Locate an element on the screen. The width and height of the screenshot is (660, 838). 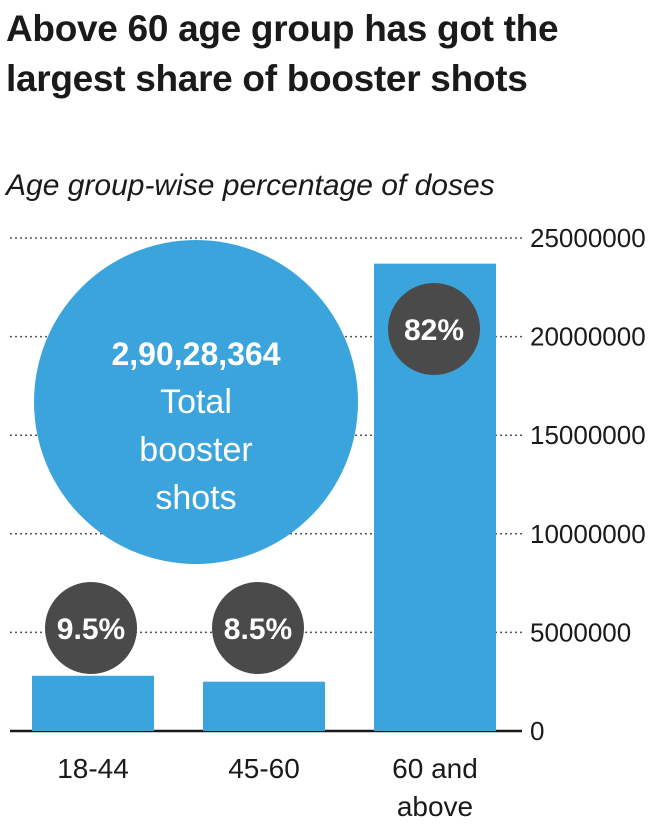
total-label-line: Total is located at coordinates (196, 402).